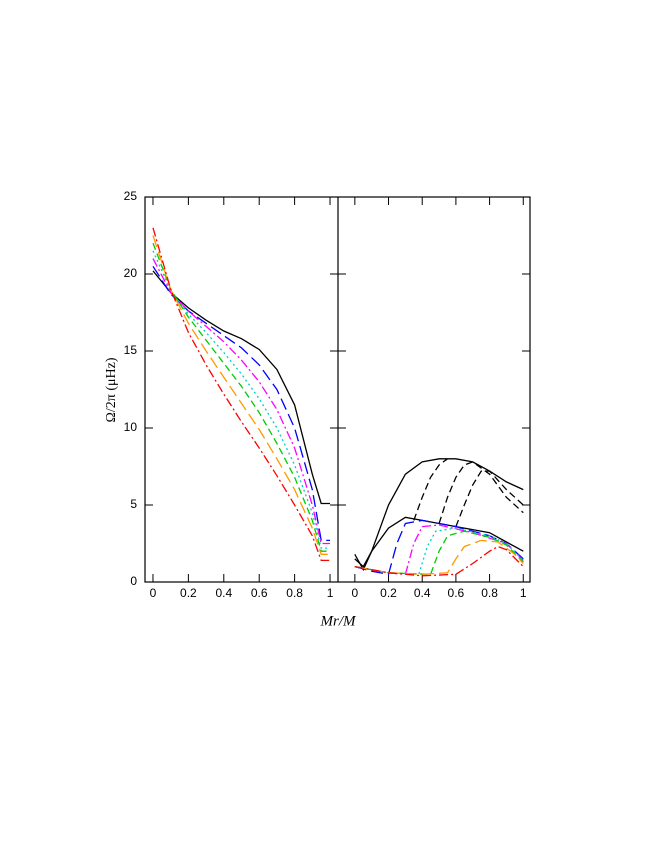  I want to click on y-tick-label: 15, so click(131, 350).